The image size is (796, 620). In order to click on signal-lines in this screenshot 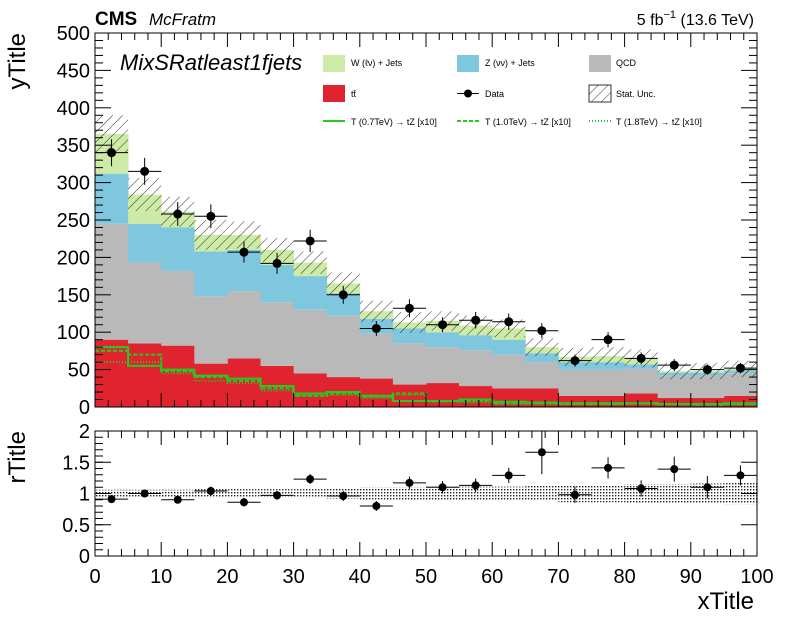, I will do `click(426, 376)`.